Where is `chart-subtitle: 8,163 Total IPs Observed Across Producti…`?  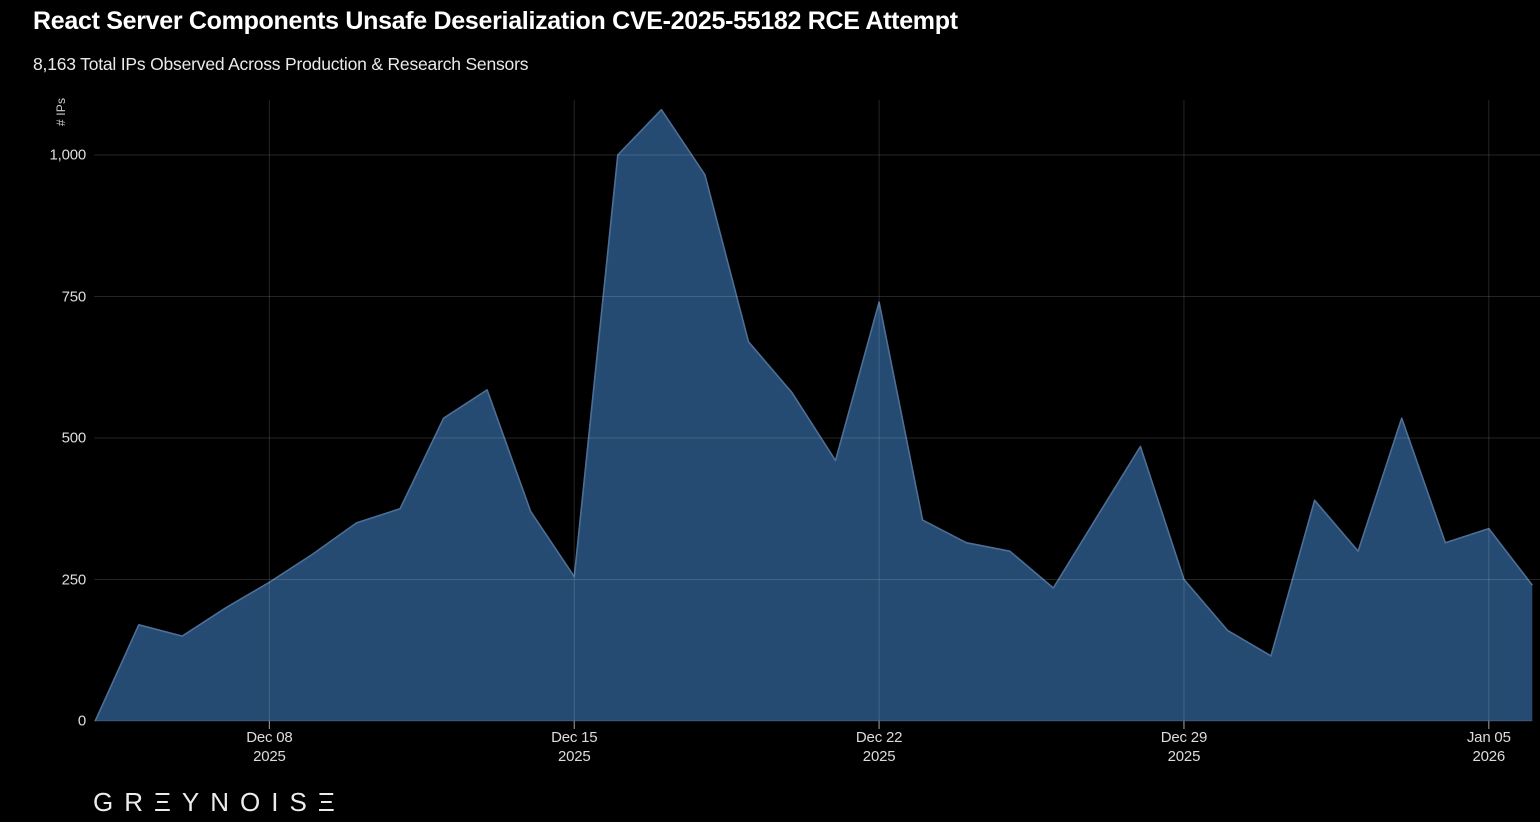 chart-subtitle: 8,163 Total IPs Observed Across Producti… is located at coordinates (281, 64).